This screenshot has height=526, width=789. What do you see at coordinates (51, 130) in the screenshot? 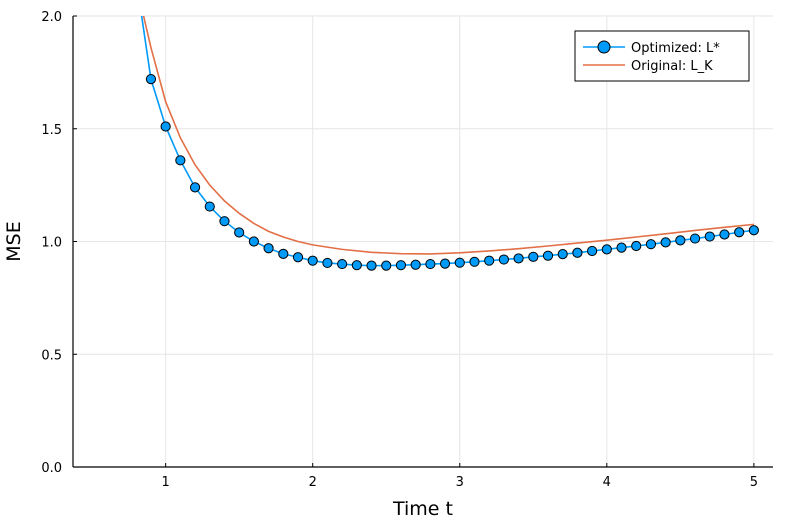
I see `y-tick-label: 1.5` at bounding box center [51, 130].